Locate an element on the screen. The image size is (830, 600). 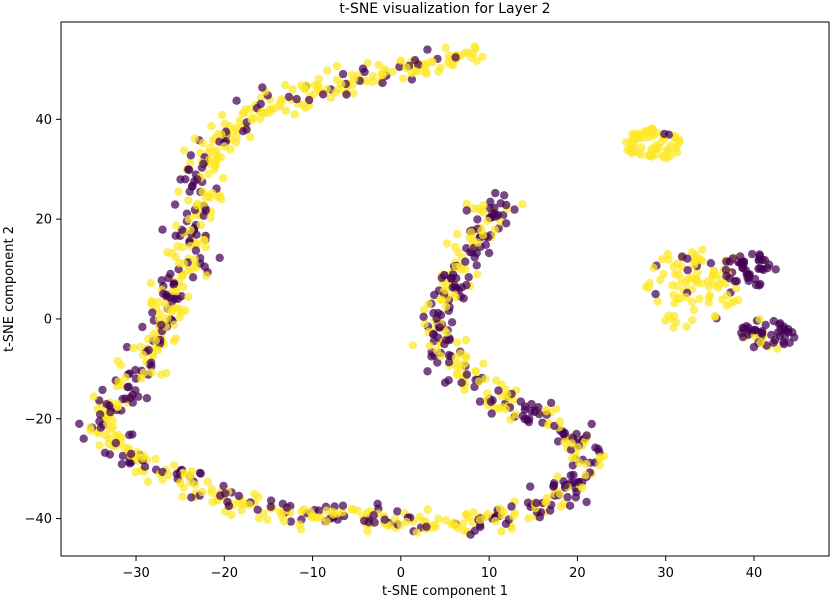
x-tick-label: 10 is located at coordinates (489, 573).